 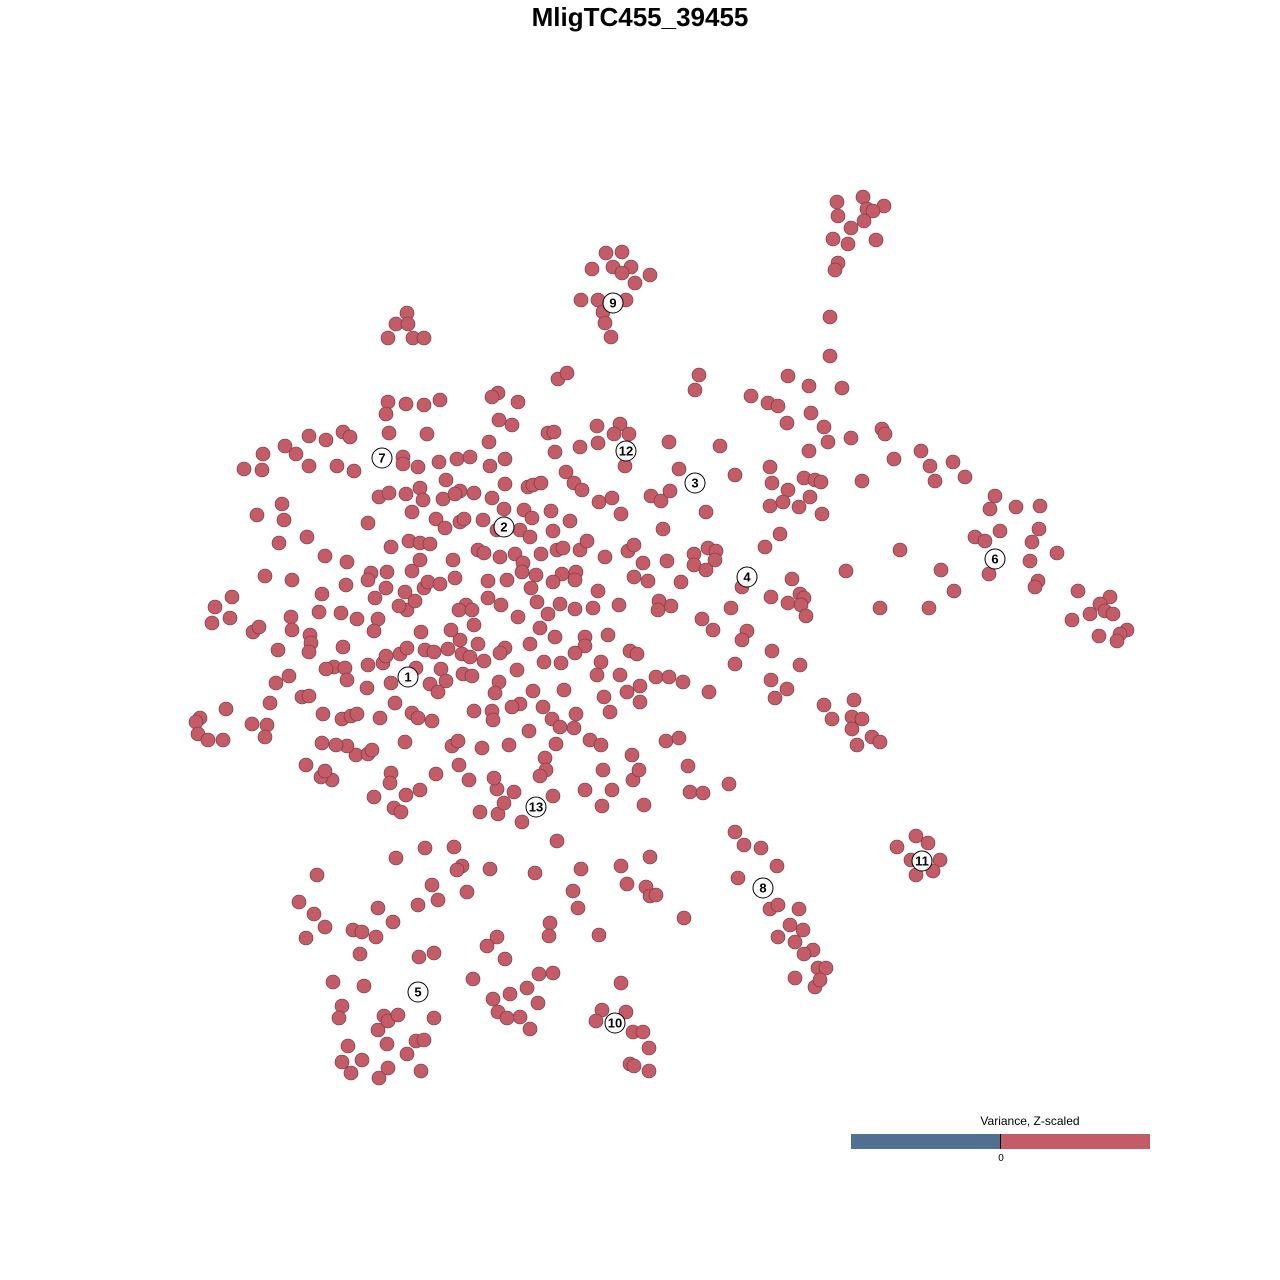 I want to click on cluster-label: 6, so click(x=995, y=559).